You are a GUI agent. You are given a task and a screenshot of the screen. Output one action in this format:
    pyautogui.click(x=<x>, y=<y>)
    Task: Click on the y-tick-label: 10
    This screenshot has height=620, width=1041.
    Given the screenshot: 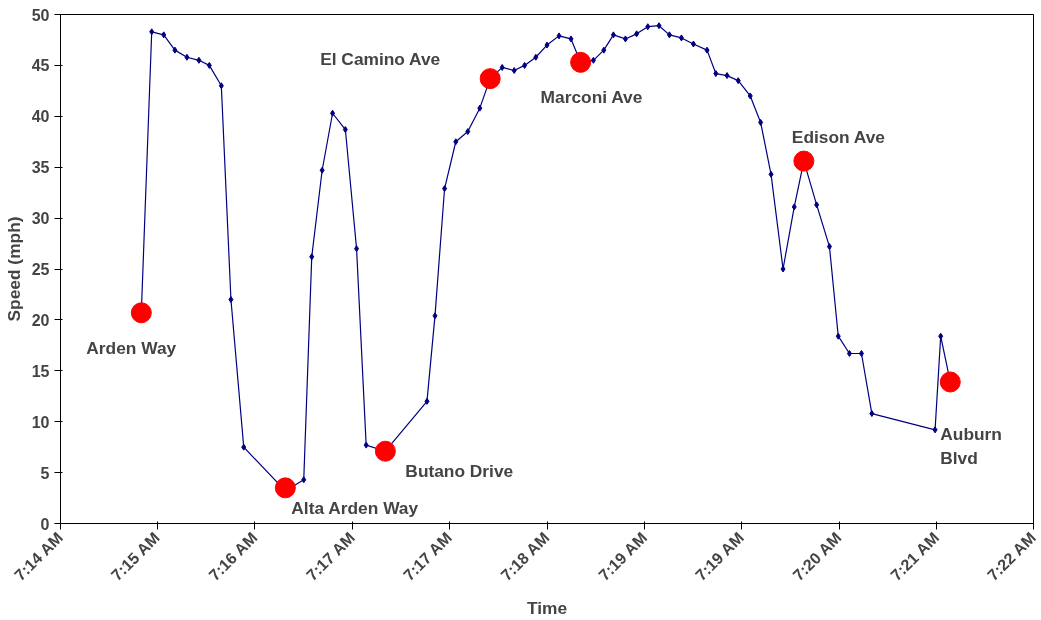 What is the action you would take?
    pyautogui.click(x=40, y=422)
    